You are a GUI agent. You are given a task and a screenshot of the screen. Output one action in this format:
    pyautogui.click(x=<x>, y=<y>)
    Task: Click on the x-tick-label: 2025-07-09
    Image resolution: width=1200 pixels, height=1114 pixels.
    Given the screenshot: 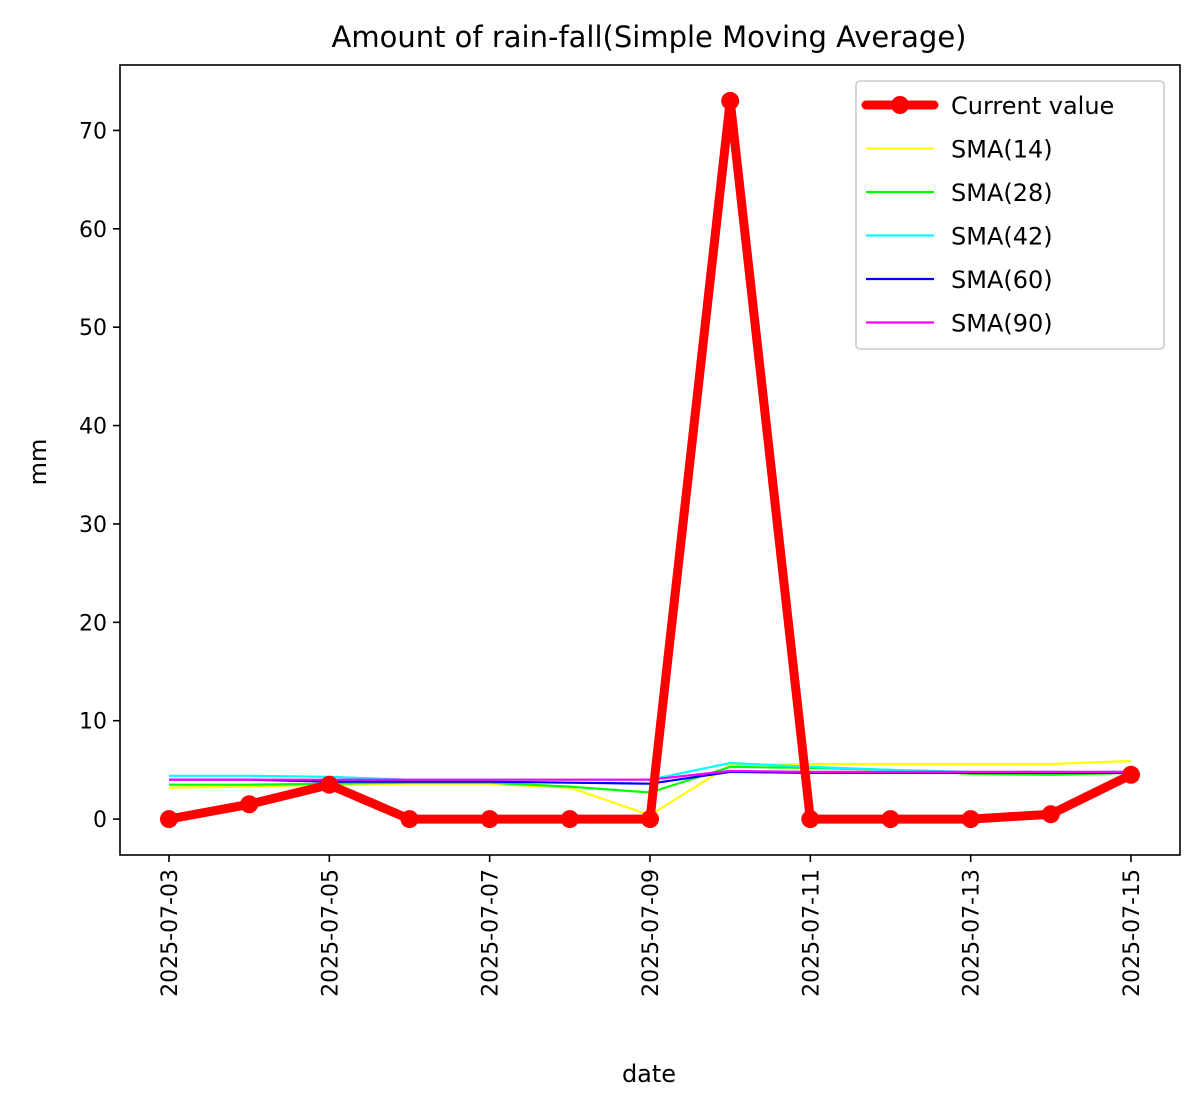 What is the action you would take?
    pyautogui.click(x=651, y=933)
    